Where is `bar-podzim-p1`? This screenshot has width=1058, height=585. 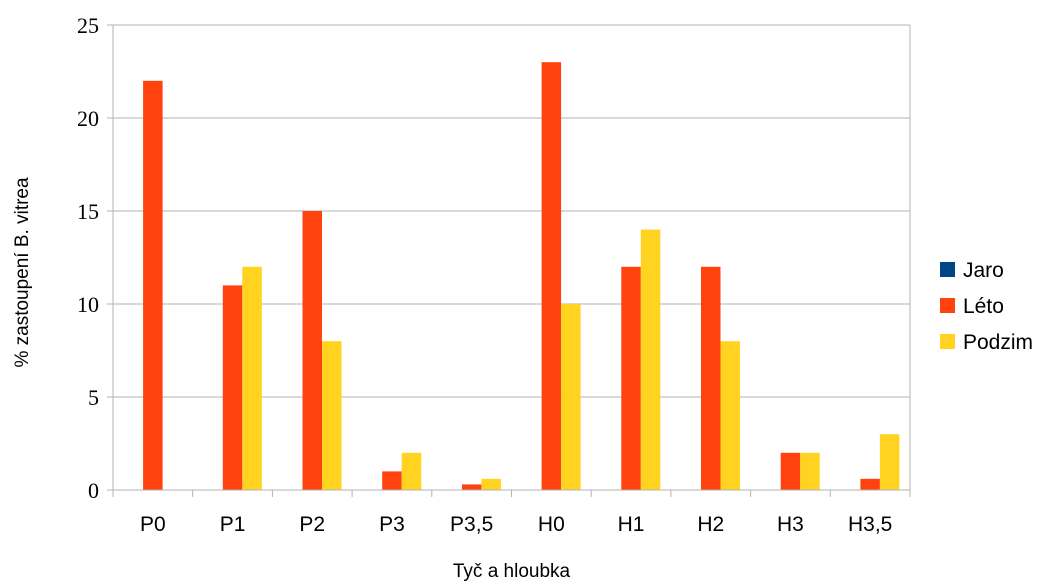 bar-podzim-p1 is located at coordinates (252, 378).